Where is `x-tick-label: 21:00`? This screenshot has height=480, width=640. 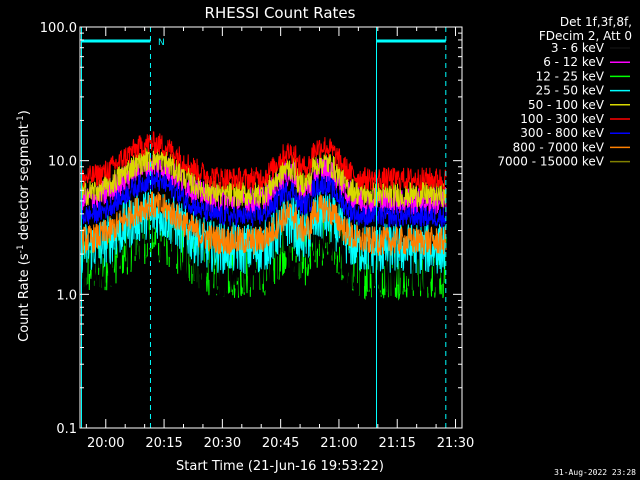 x-tick-label: 21:00 is located at coordinates (338, 443).